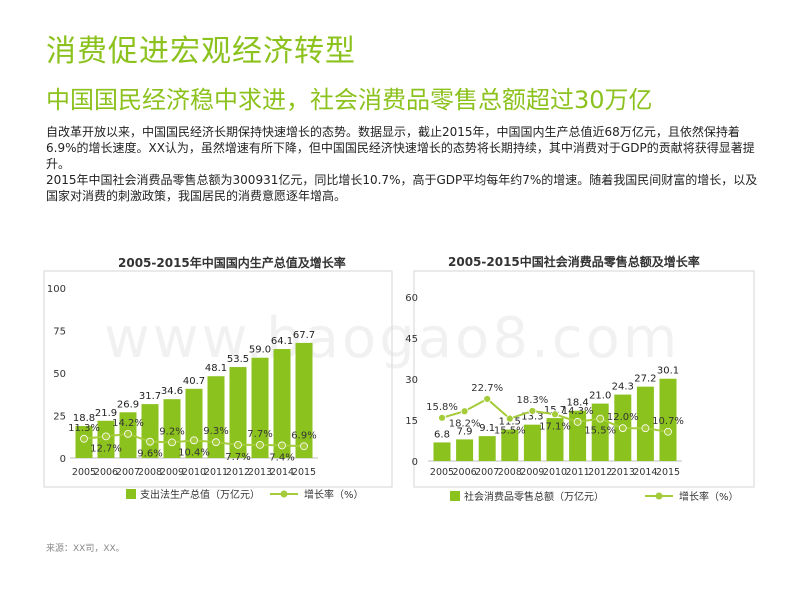 This screenshot has height=600, width=800. What do you see at coordinates (215, 431) in the screenshot?
I see `growth-rate-label: 9.3%` at bounding box center [215, 431].